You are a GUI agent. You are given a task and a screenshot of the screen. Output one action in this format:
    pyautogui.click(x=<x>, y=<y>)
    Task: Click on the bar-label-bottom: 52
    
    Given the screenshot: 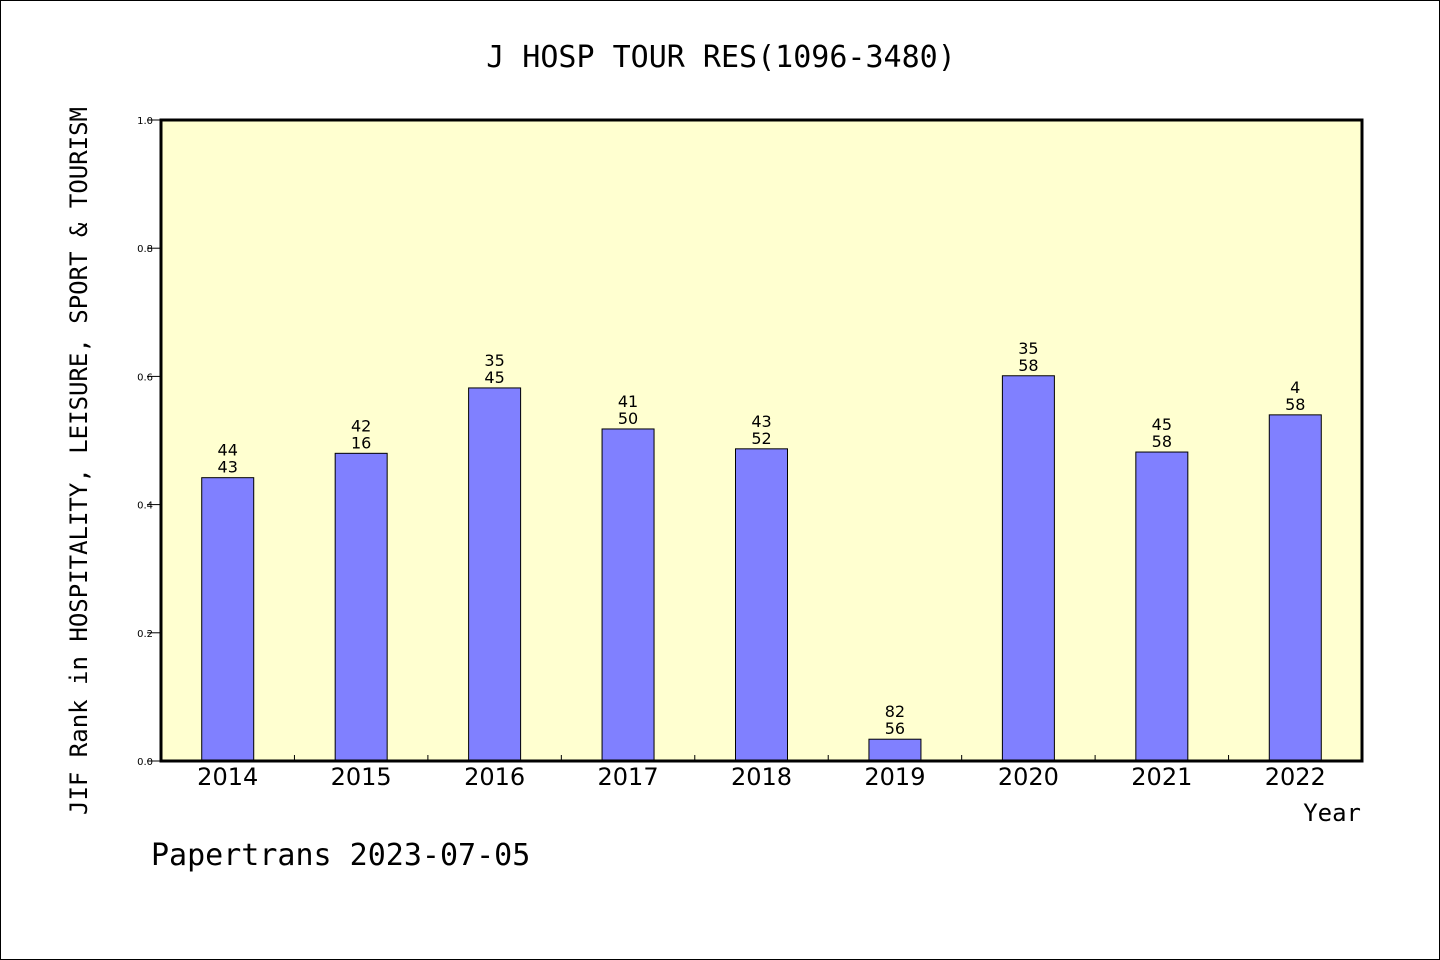 What is the action you would take?
    pyautogui.click(x=761, y=438)
    